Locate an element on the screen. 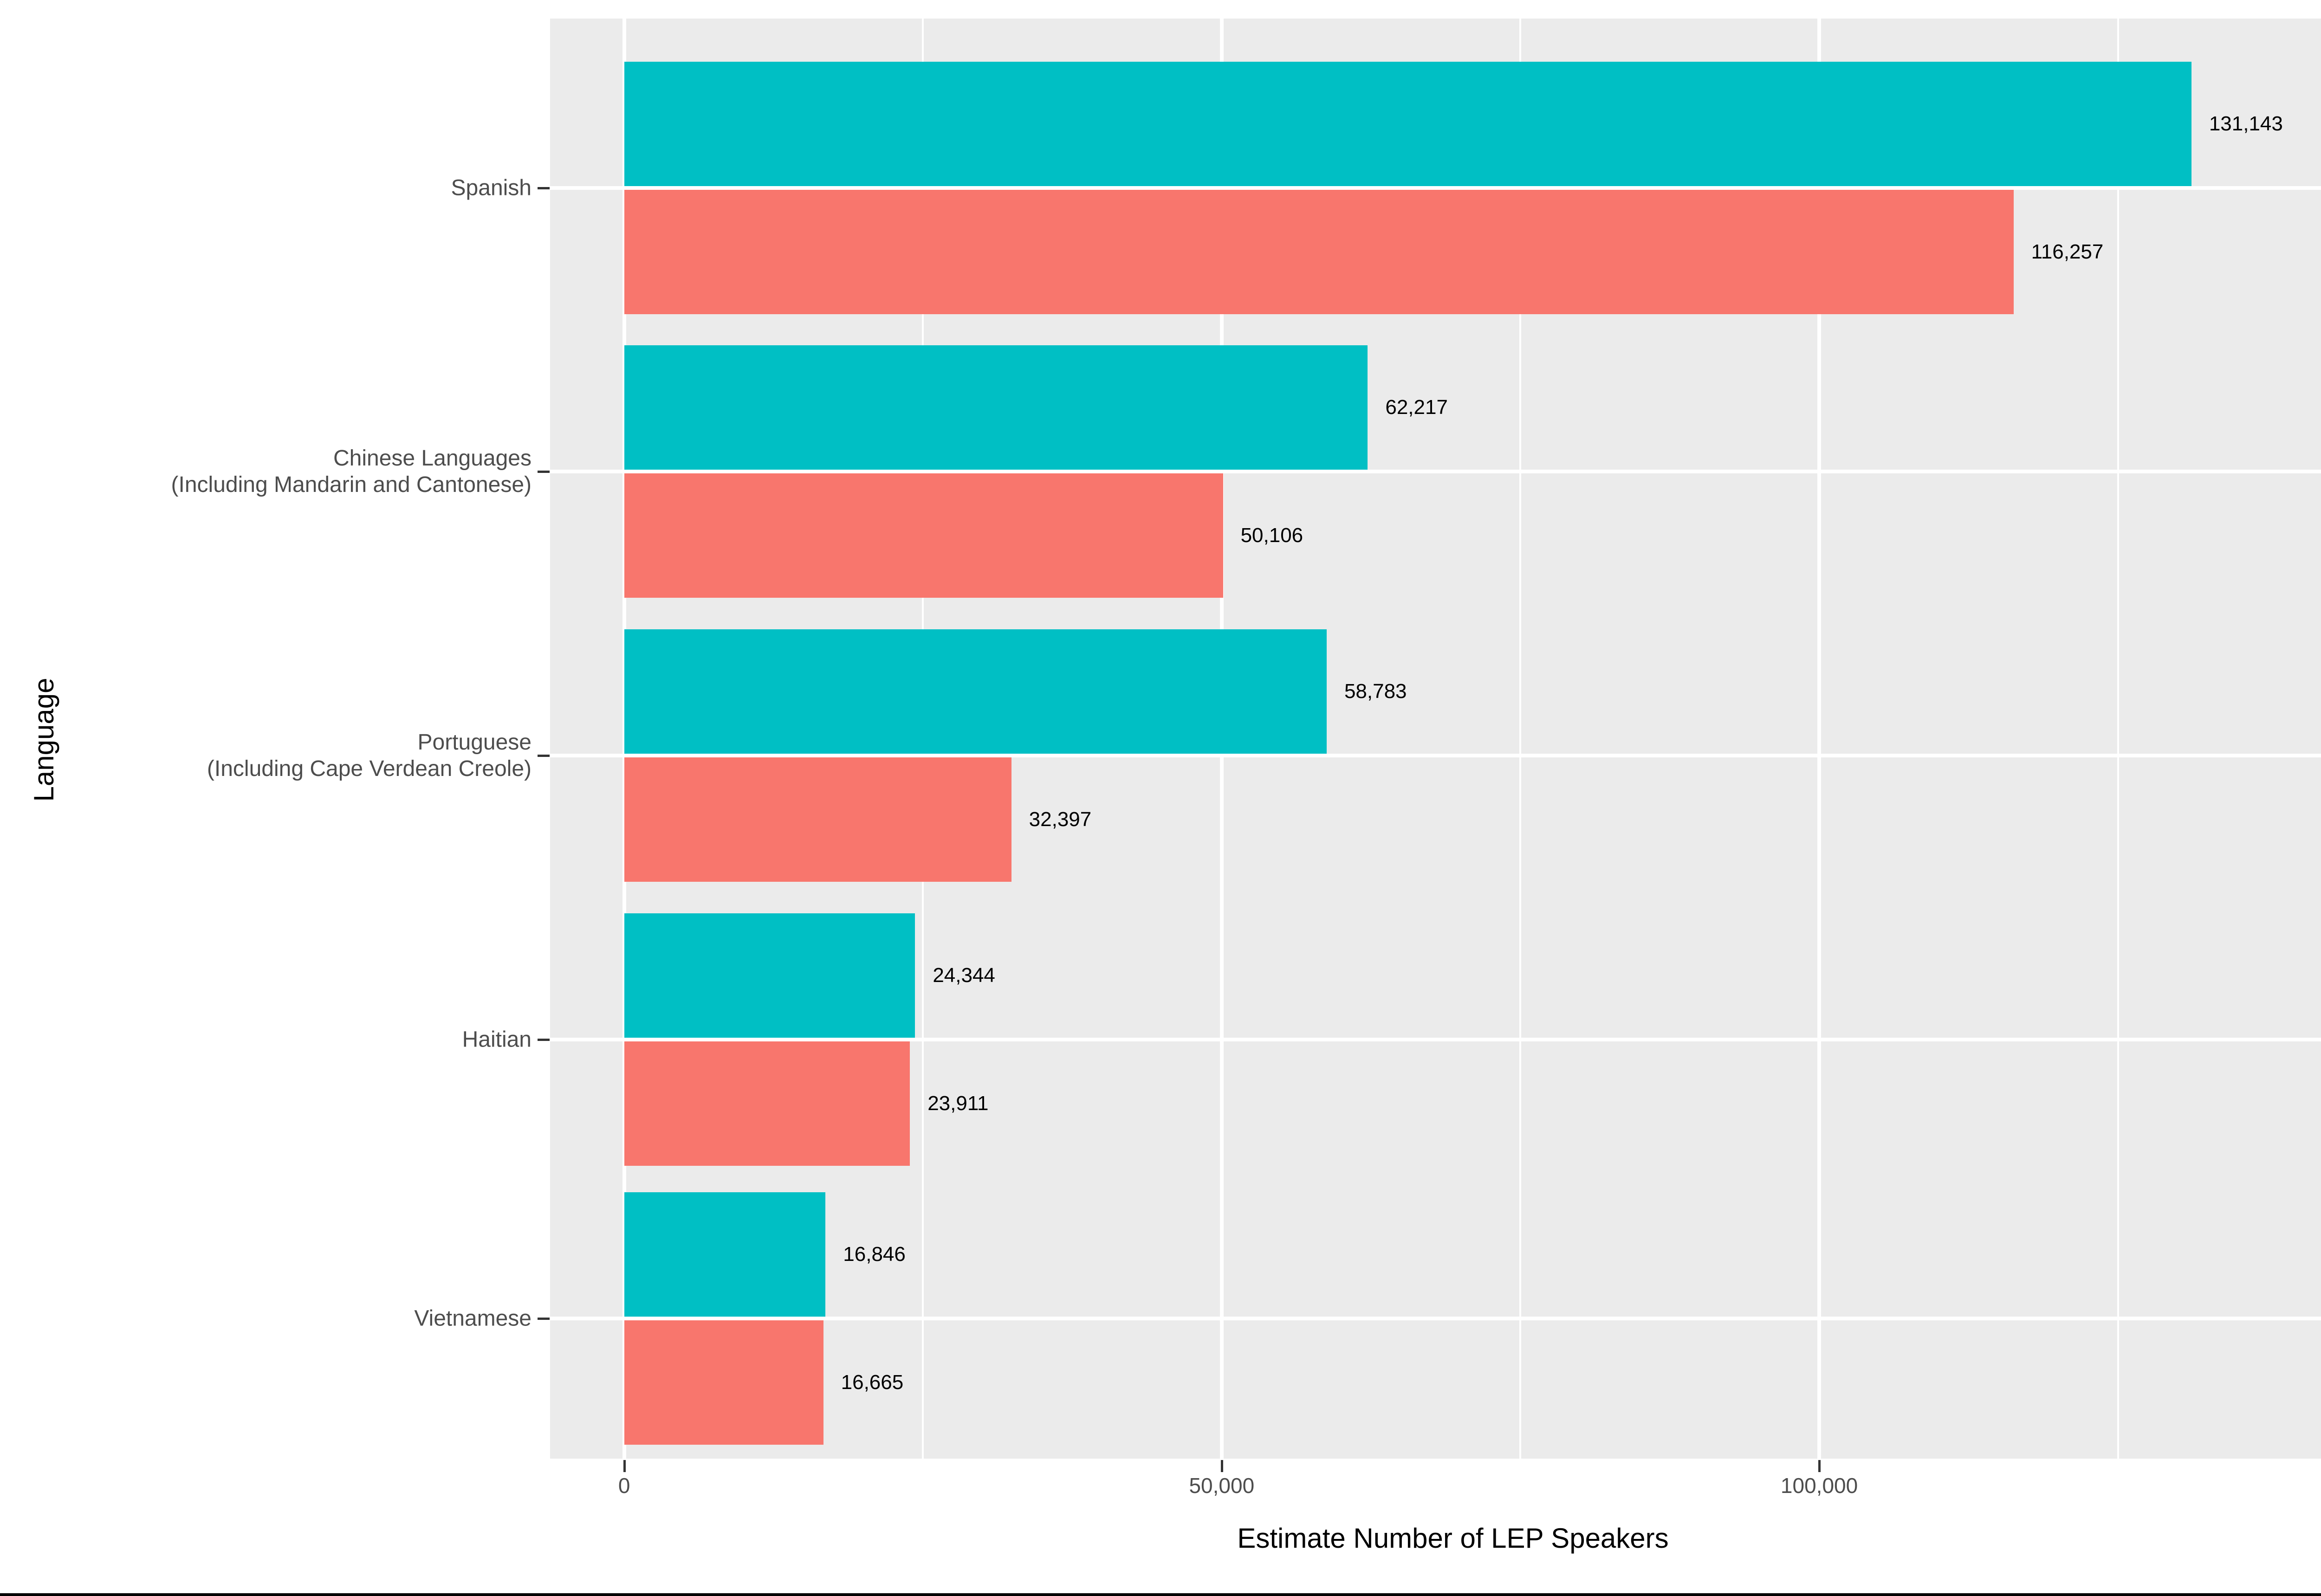 This screenshot has width=2321, height=1596. y-axis-title: Language is located at coordinates (43, 740).